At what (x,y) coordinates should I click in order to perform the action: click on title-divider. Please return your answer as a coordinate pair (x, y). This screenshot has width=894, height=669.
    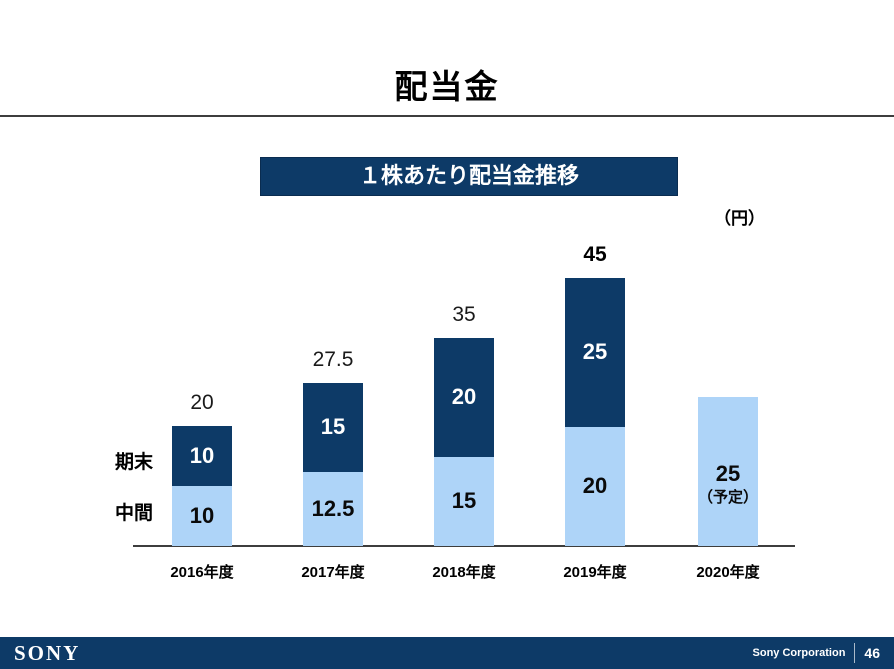
    Looking at the image, I should click on (447, 116).